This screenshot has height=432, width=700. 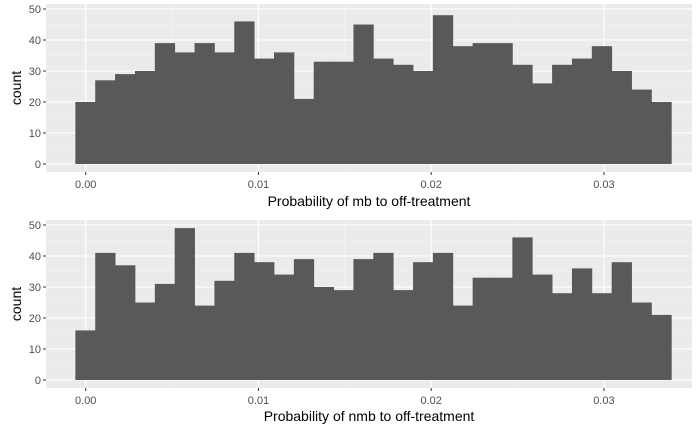 What do you see at coordinates (16, 88) in the screenshot?
I see `top-y-axis-title: count` at bounding box center [16, 88].